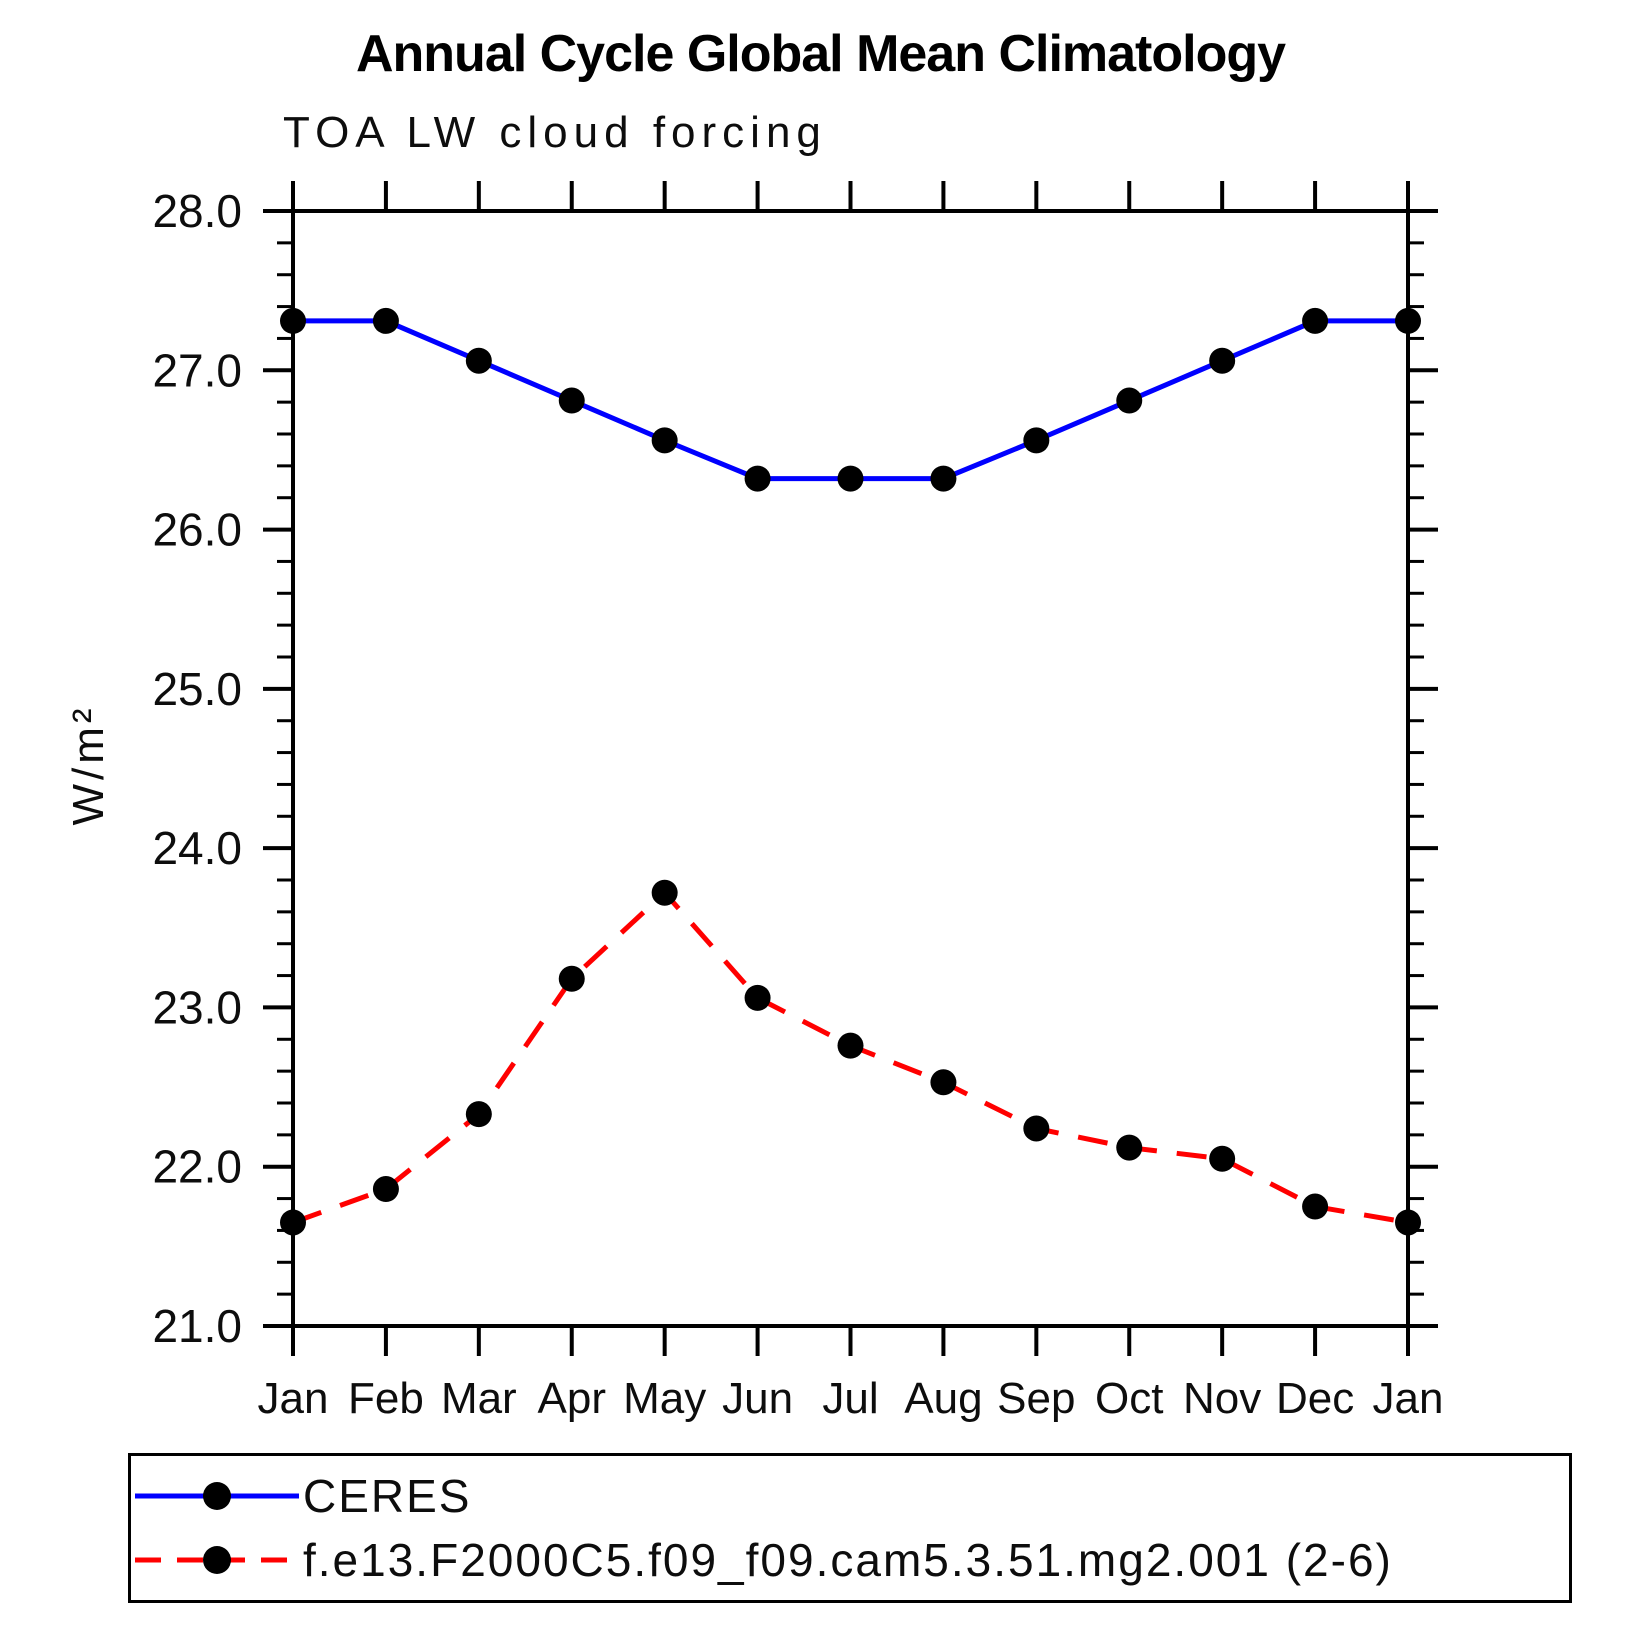  I want to click on y-tick-label: 28.0, so click(197, 211).